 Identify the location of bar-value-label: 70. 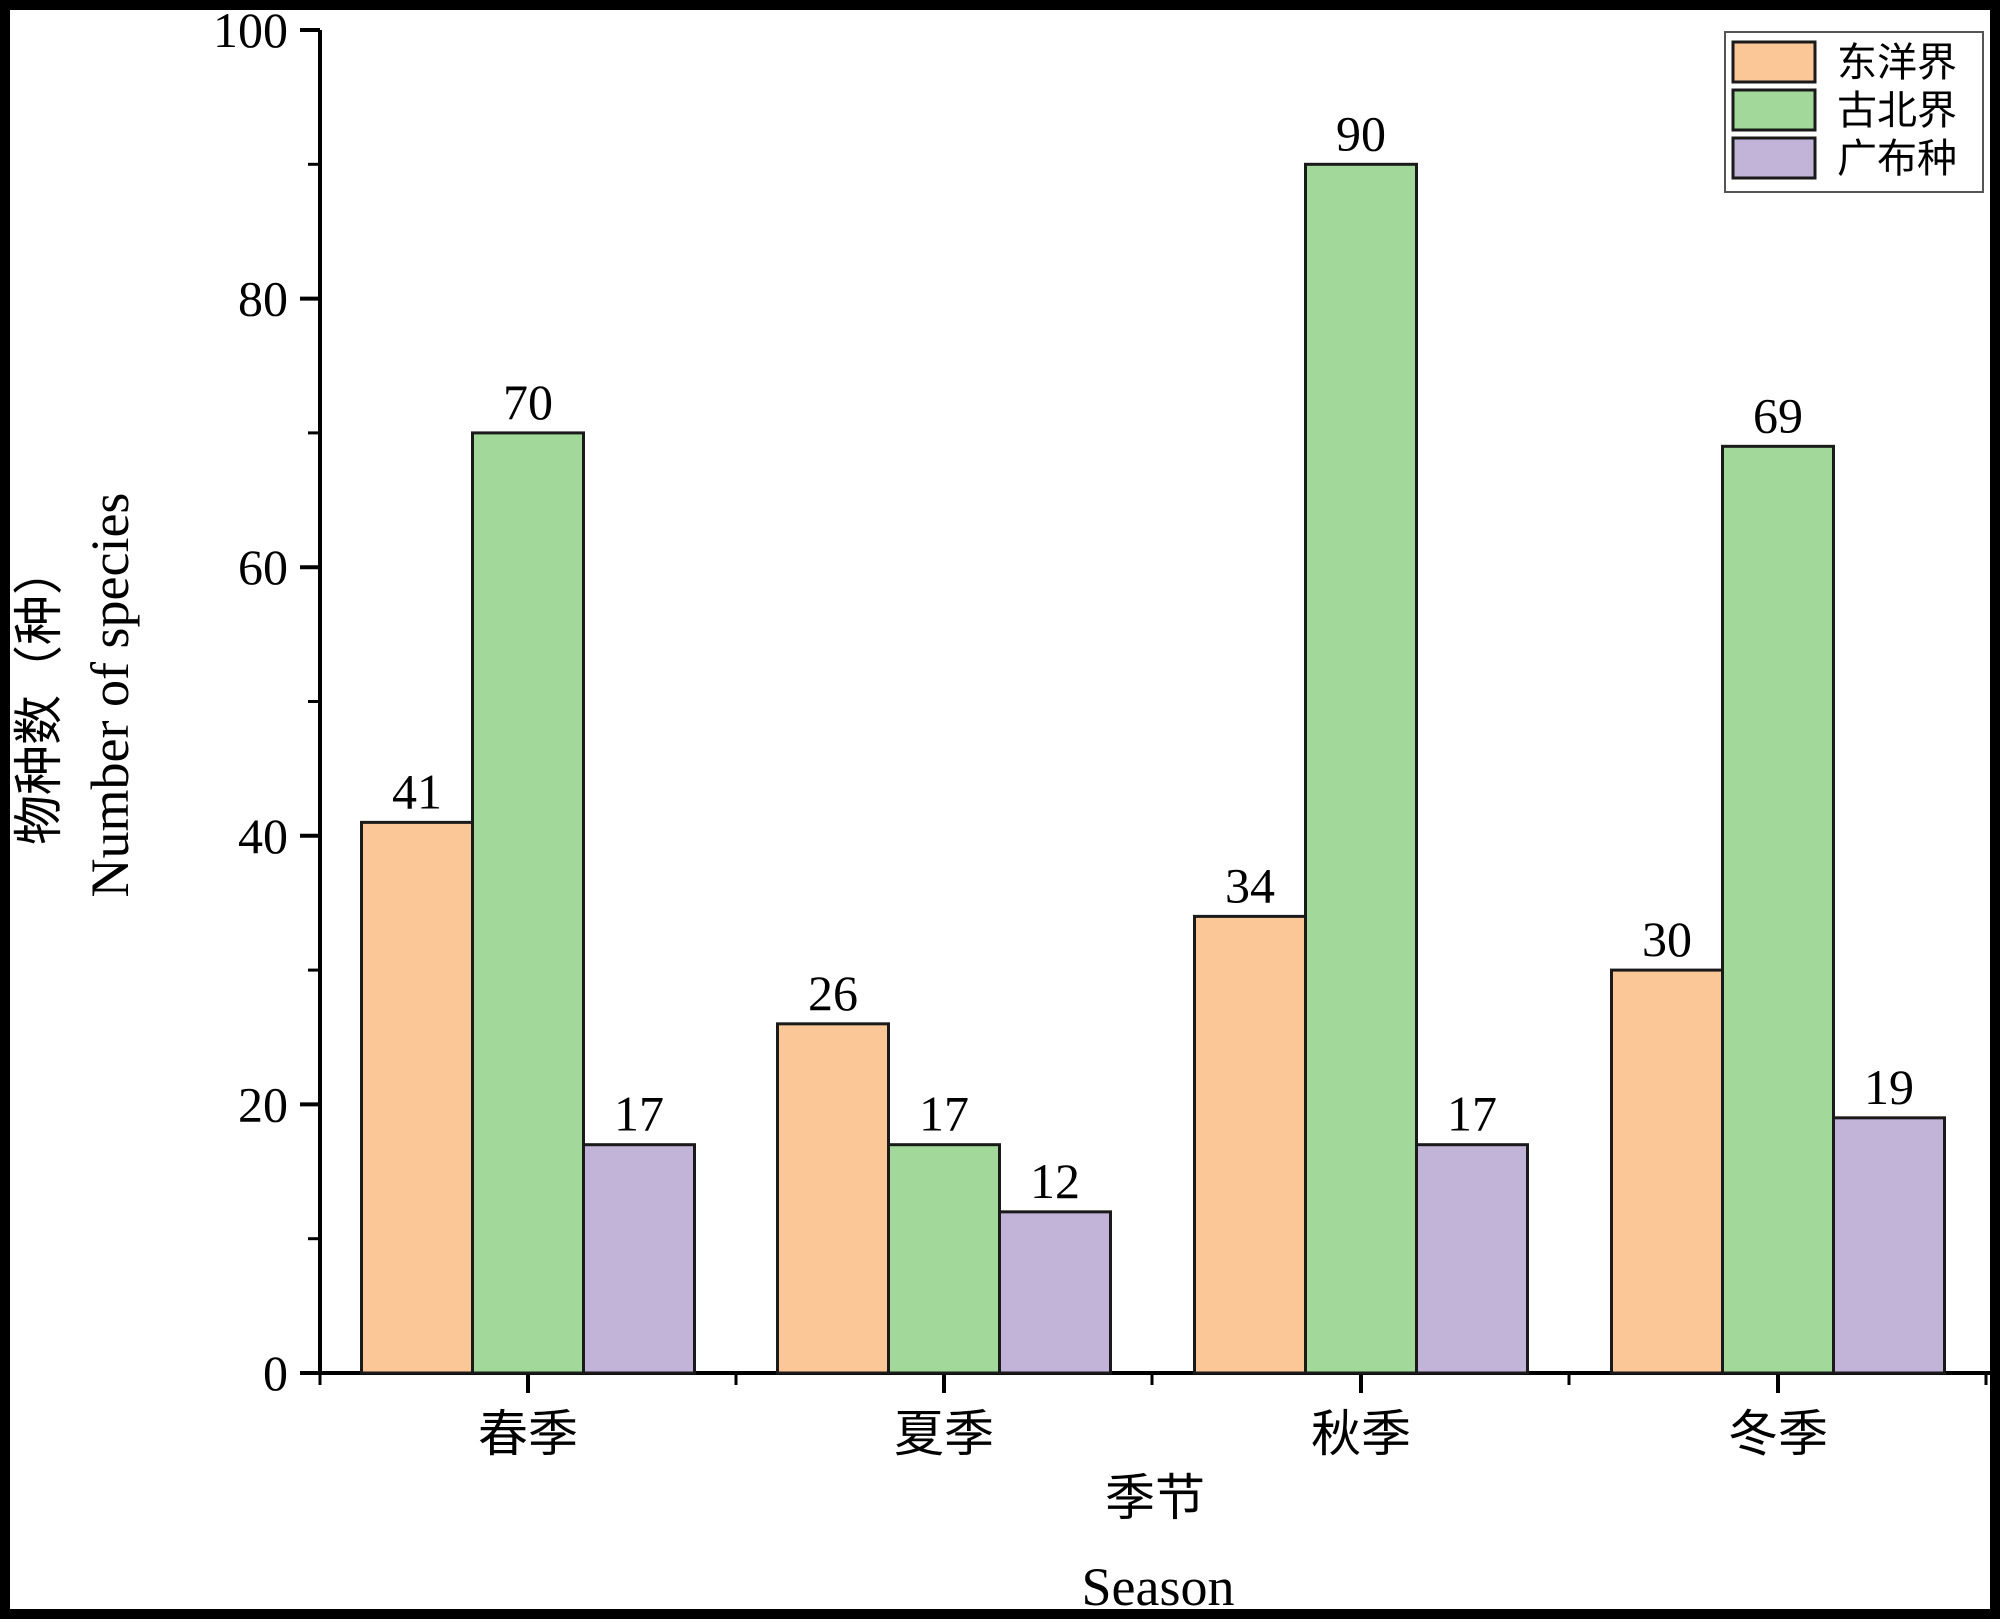
(528, 402).